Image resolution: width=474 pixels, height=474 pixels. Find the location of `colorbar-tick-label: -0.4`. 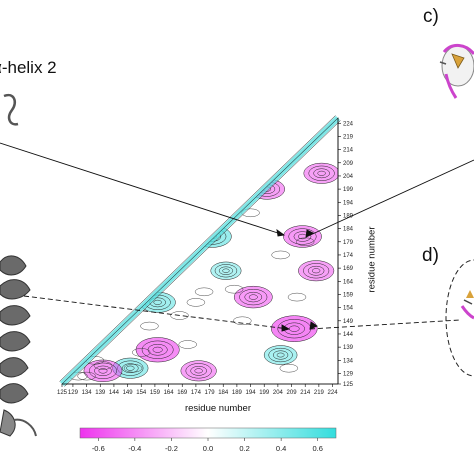

colorbar-tick-label: -0.4 is located at coordinates (134, 448).